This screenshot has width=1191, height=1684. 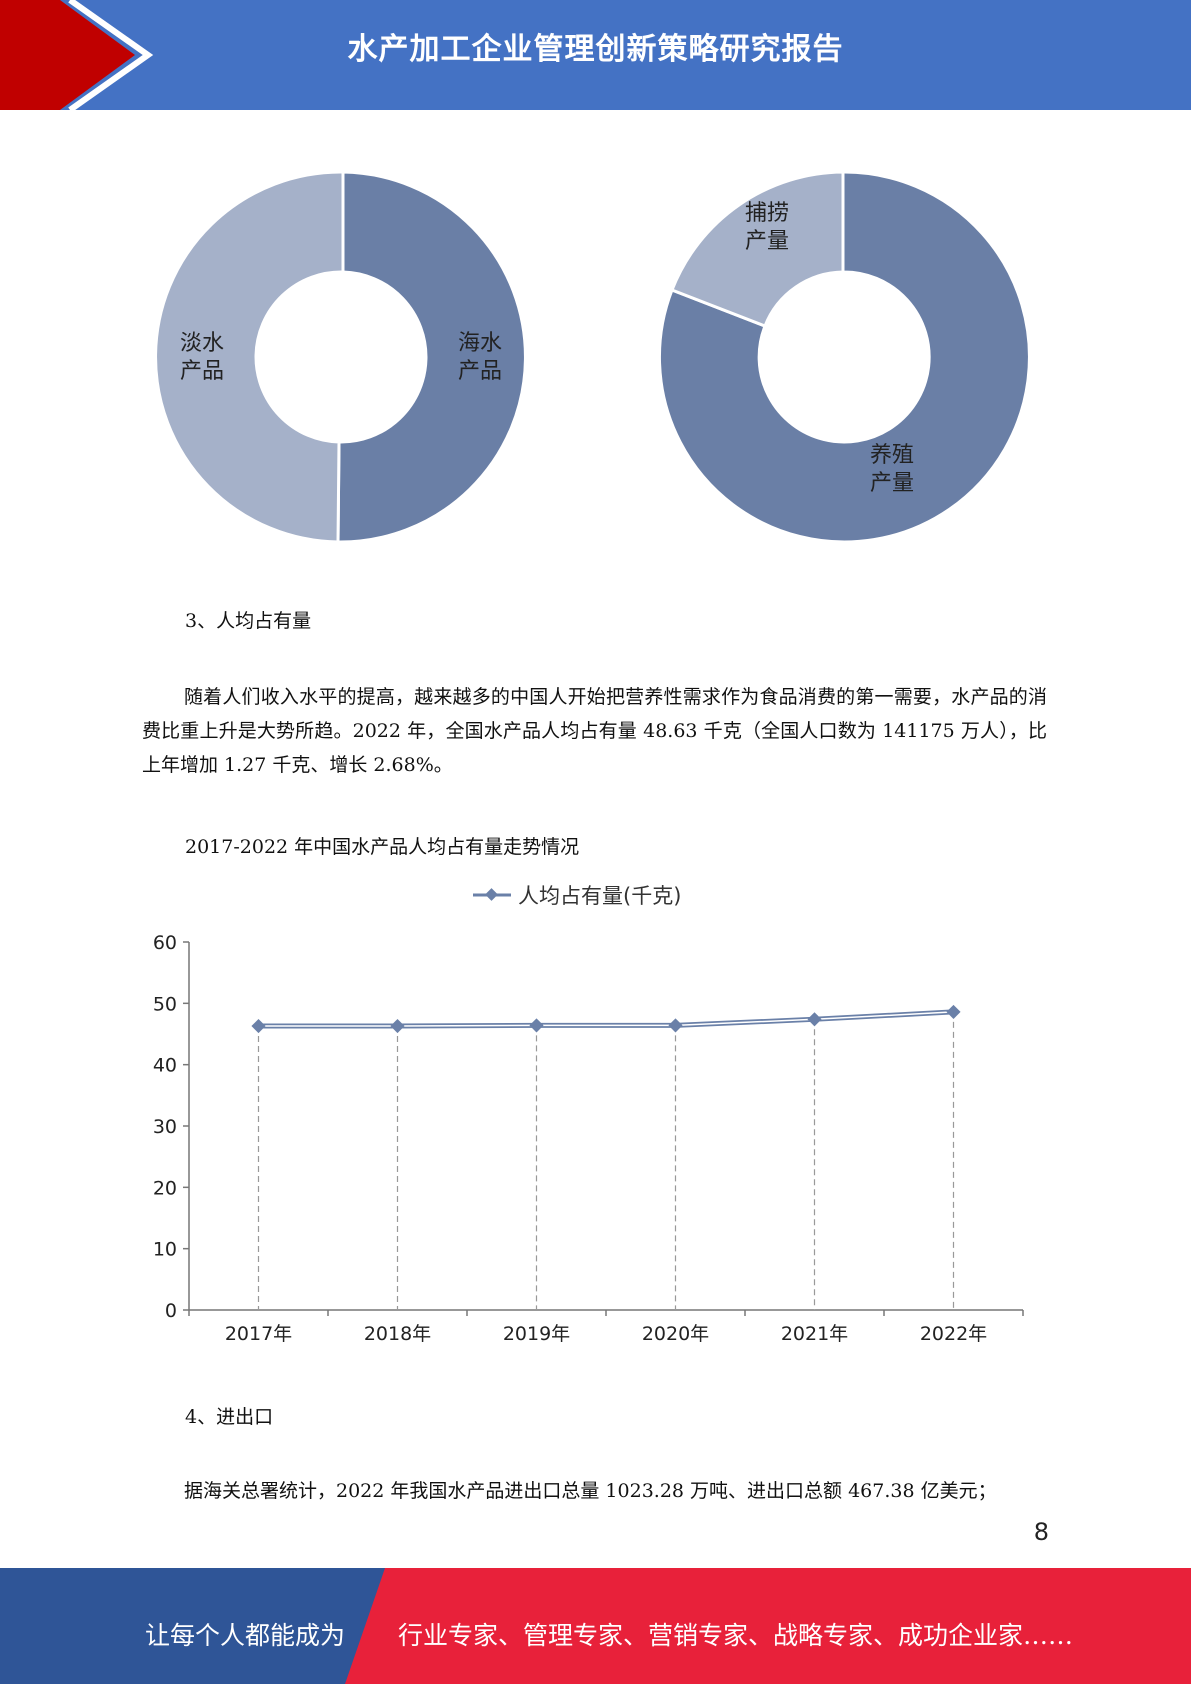 I want to click on report-title: 水产加工企业管理创新策略研究报告, so click(x=595, y=49).